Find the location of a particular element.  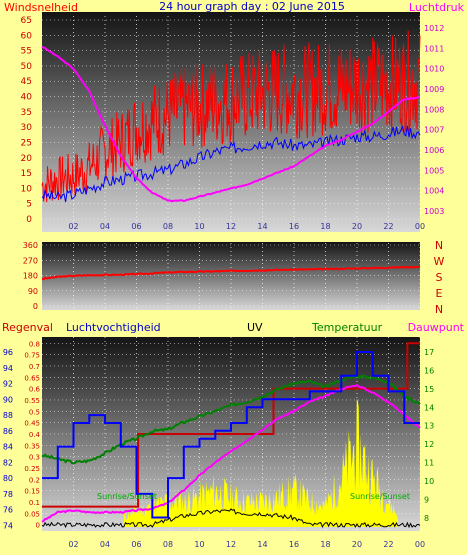

y-tick-label-pressure: 1010 is located at coordinates (434, 69).